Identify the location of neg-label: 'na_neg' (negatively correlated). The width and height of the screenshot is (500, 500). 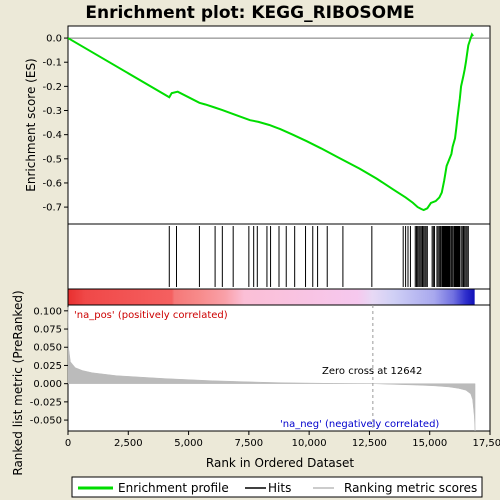
(359, 424).